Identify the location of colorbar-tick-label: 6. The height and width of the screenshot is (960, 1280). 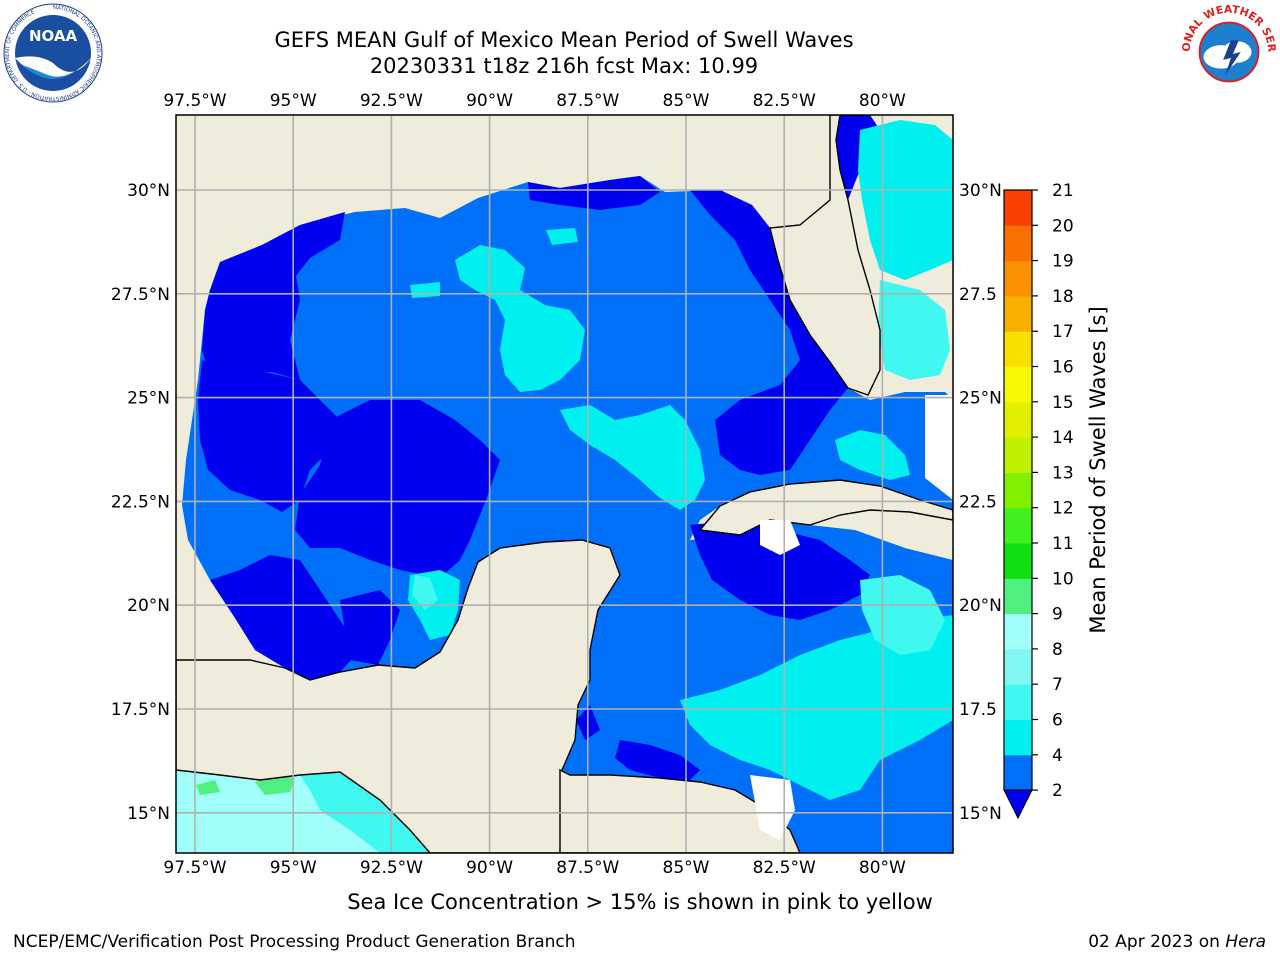
(1057, 721).